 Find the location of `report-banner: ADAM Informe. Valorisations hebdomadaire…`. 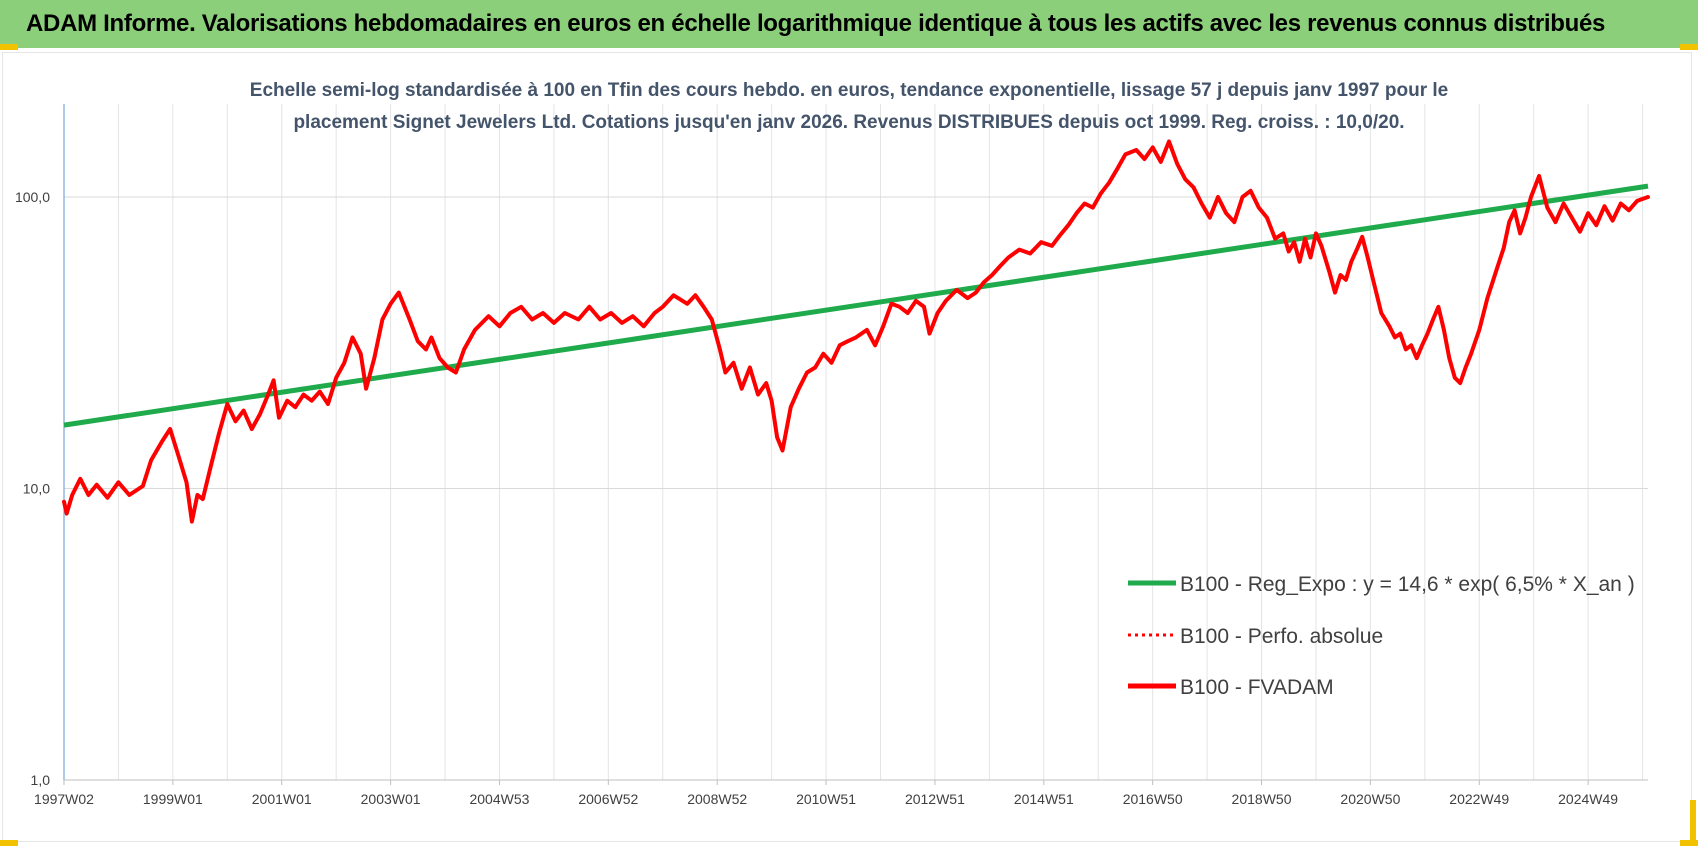

report-banner: ADAM Informe. Valorisations hebdomadaire… is located at coordinates (849, 24).